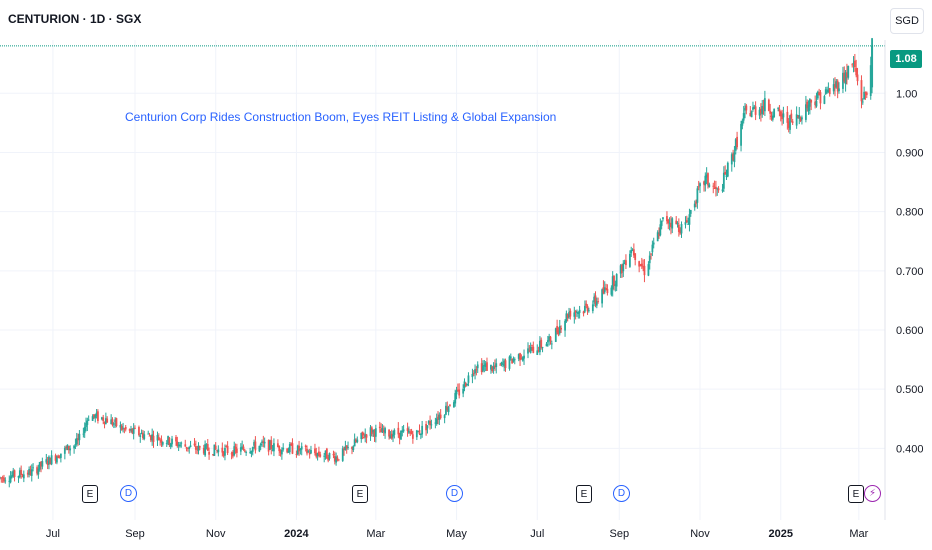  I want to click on currency-button: SGD, so click(907, 21).